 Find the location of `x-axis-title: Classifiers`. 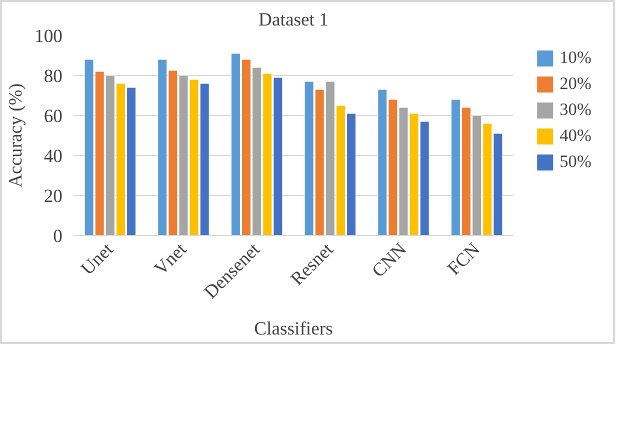

x-axis-title: Classifiers is located at coordinates (293, 329).